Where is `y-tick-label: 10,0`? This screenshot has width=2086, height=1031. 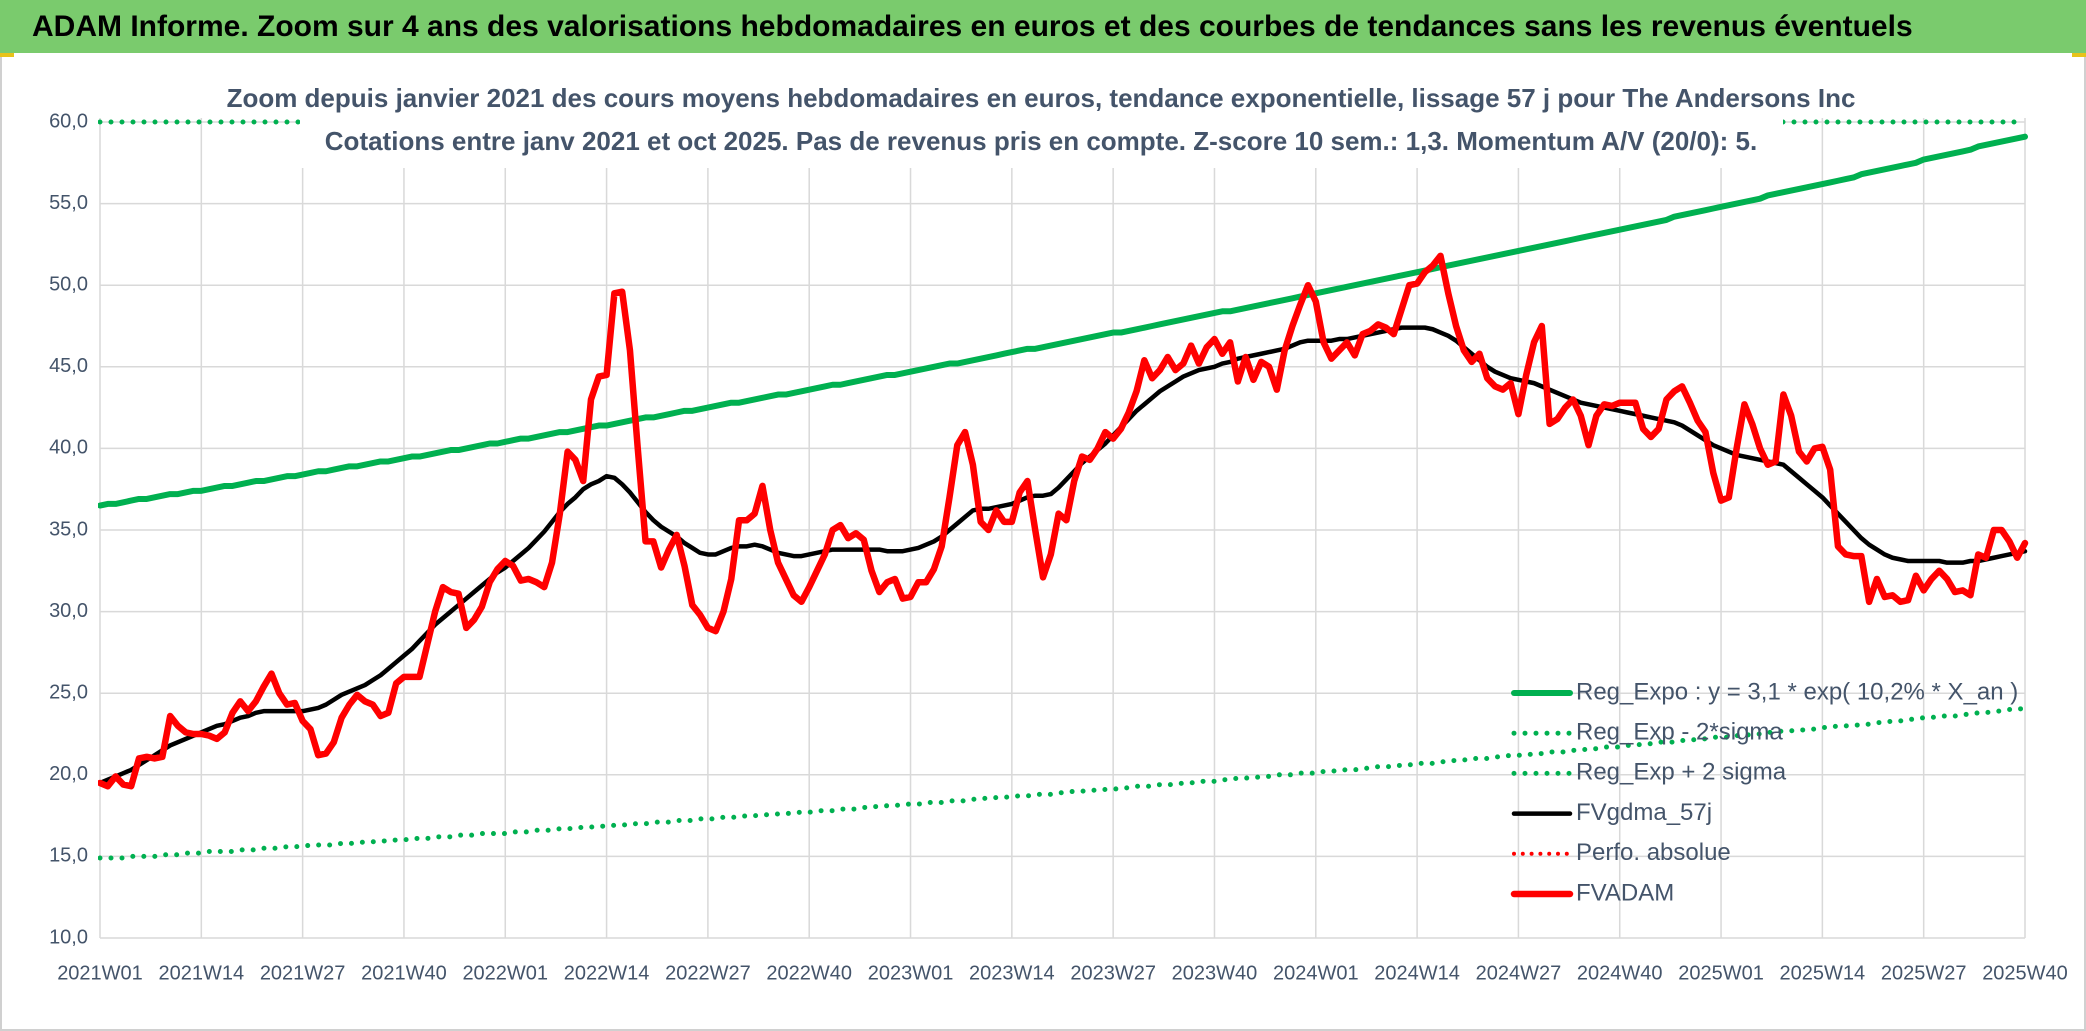 y-tick-label: 10,0 is located at coordinates (68, 937).